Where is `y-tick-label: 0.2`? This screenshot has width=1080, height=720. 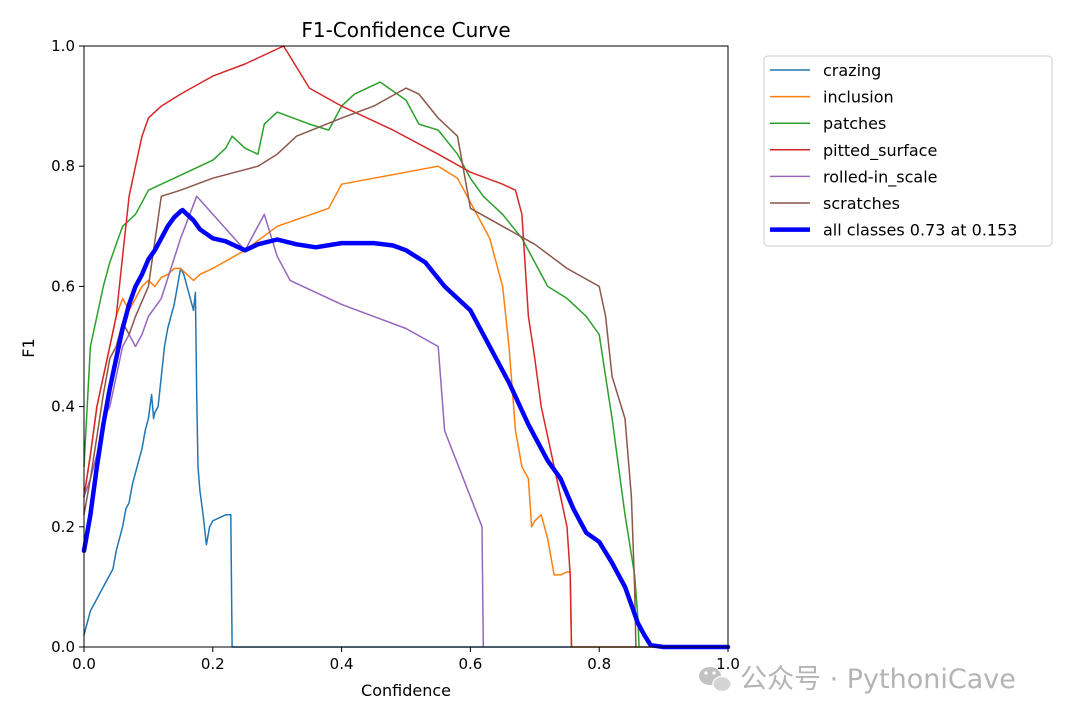 y-tick-label: 0.2 is located at coordinates (63, 527).